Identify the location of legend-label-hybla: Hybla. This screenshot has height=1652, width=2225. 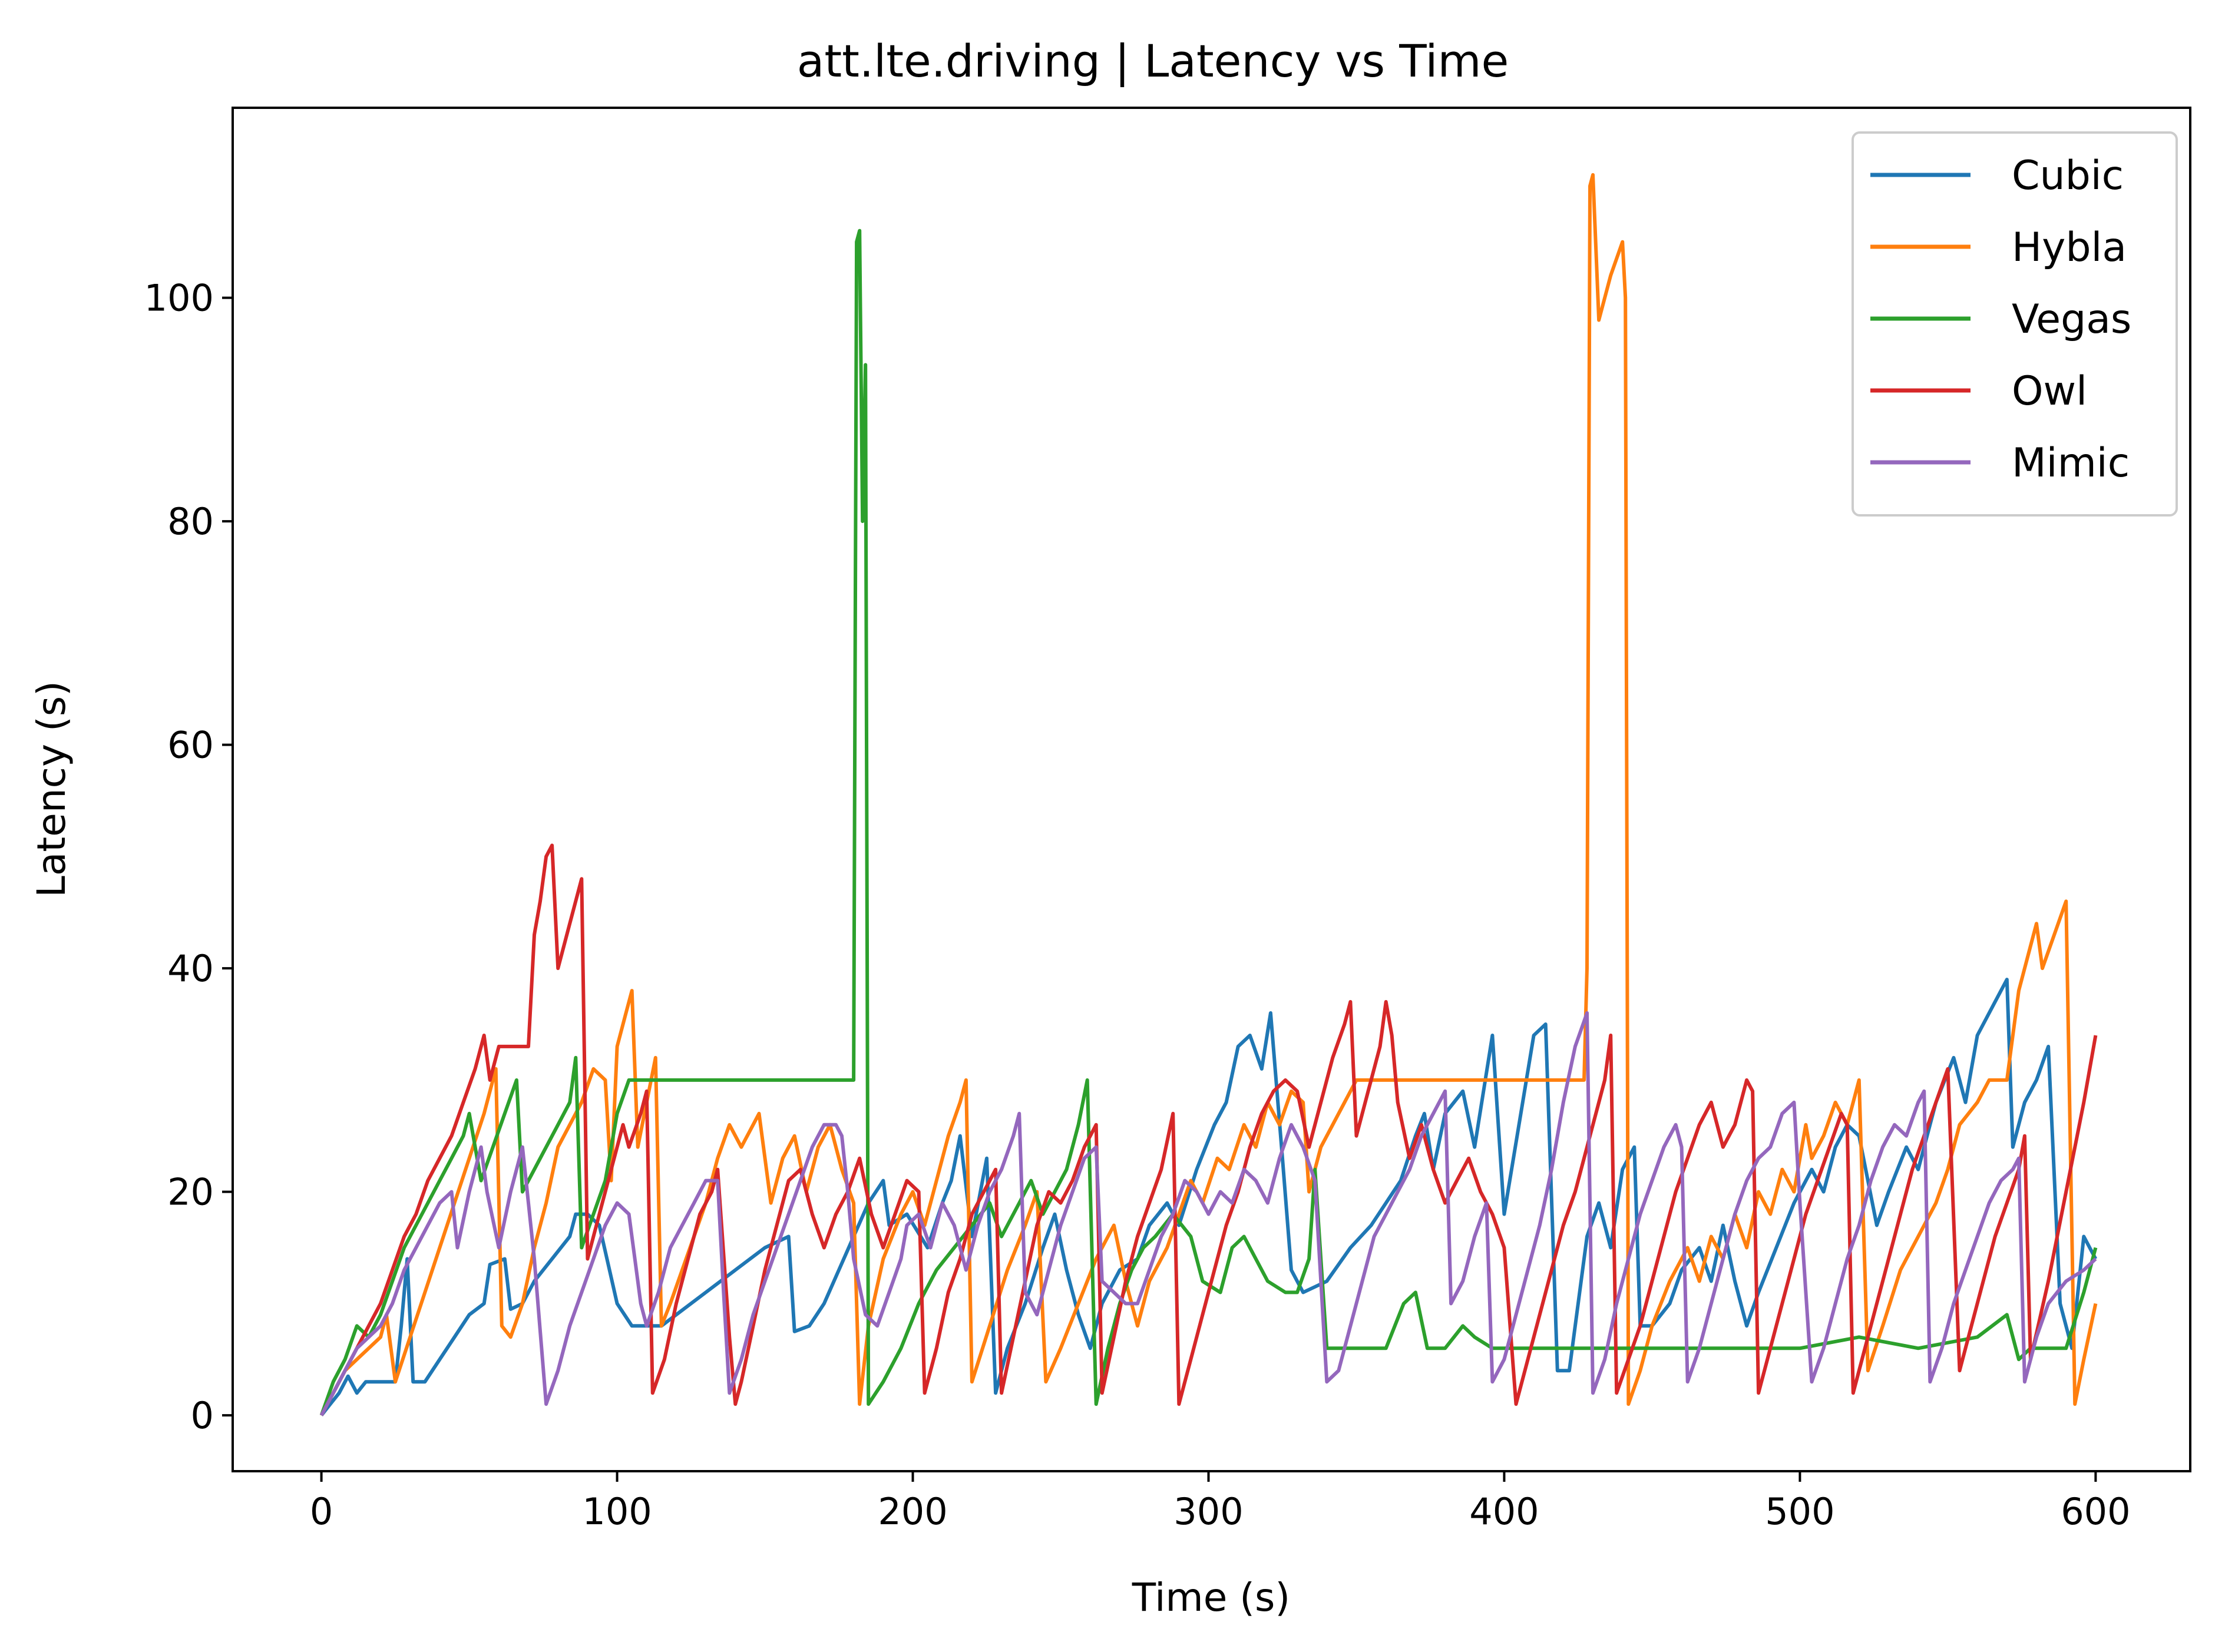
(2069, 248).